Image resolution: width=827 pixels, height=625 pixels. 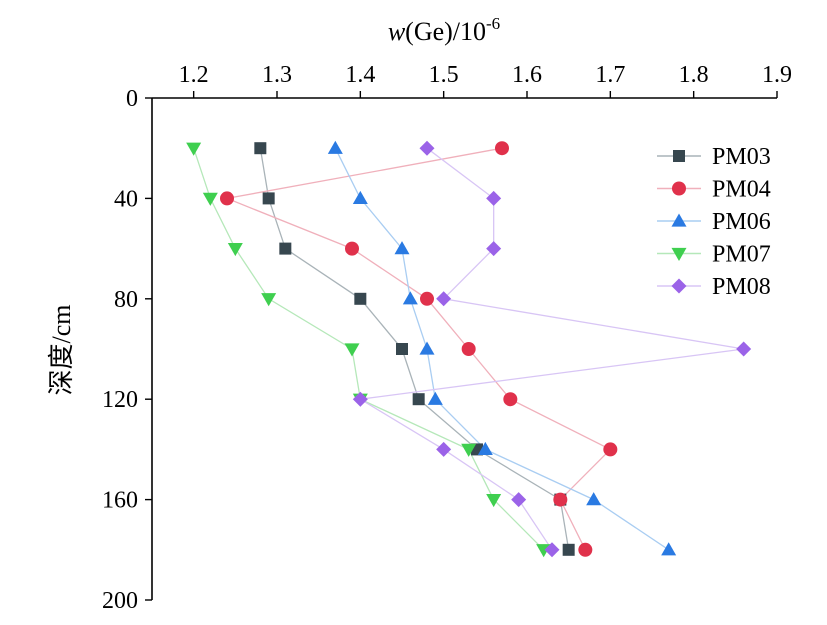 I want to click on y-tick-label: 120, so click(x=120, y=400).